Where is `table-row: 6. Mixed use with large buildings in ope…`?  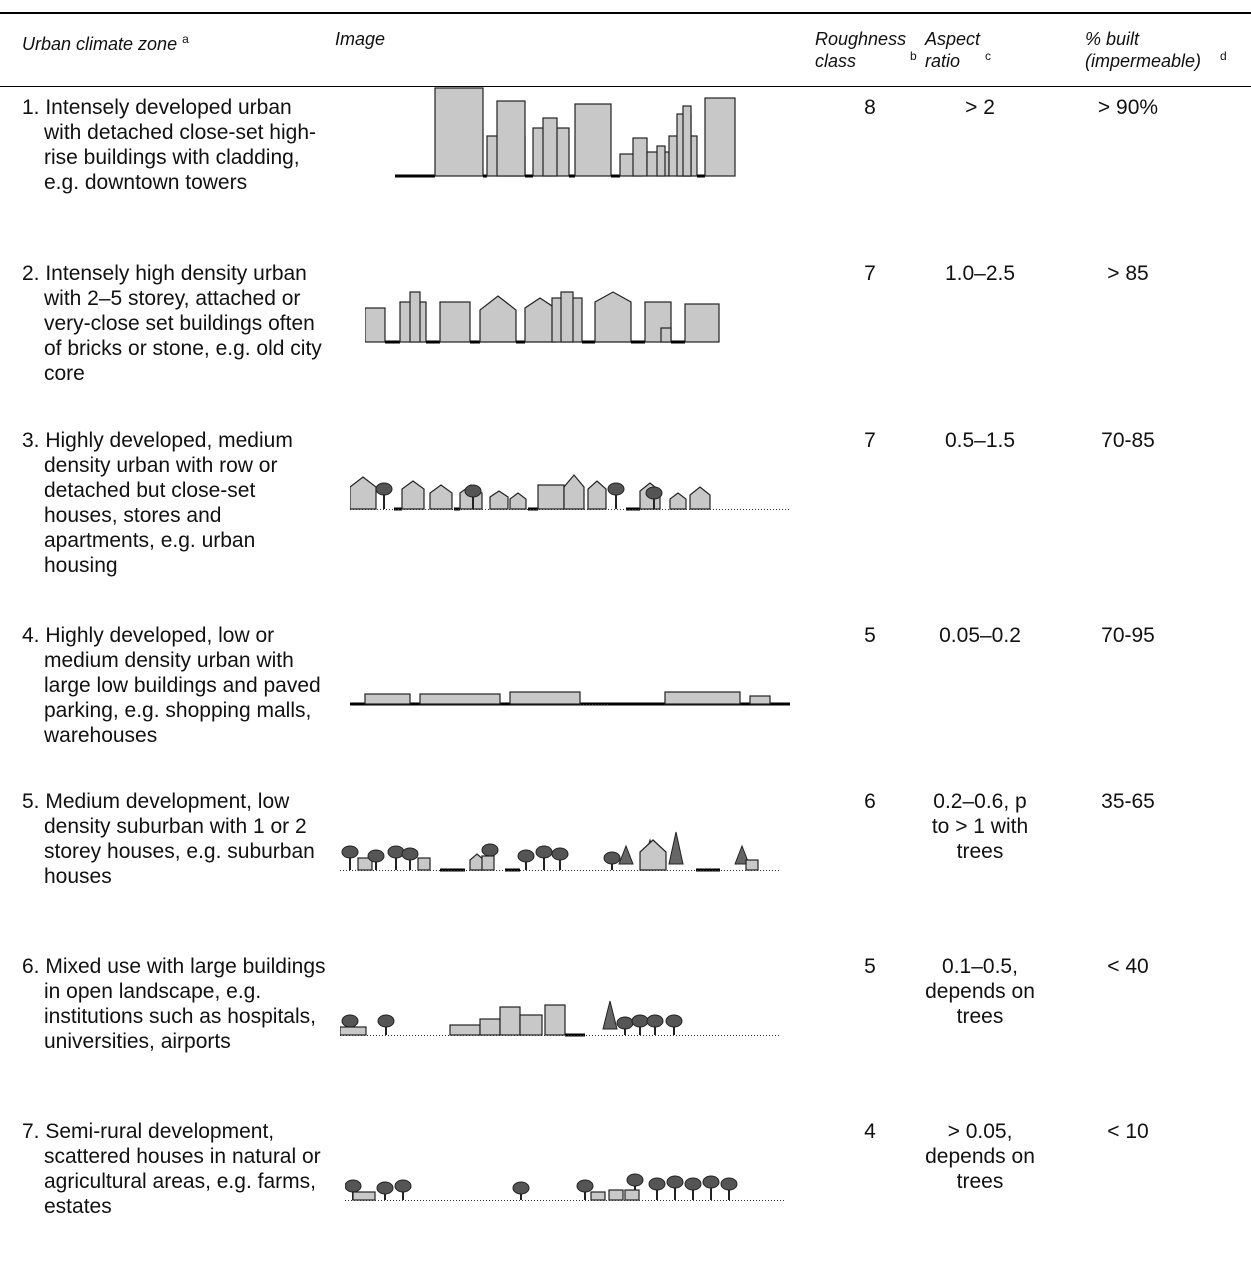
table-row: 6. Mixed use with large buildings in ope… is located at coordinates (625, 1028).